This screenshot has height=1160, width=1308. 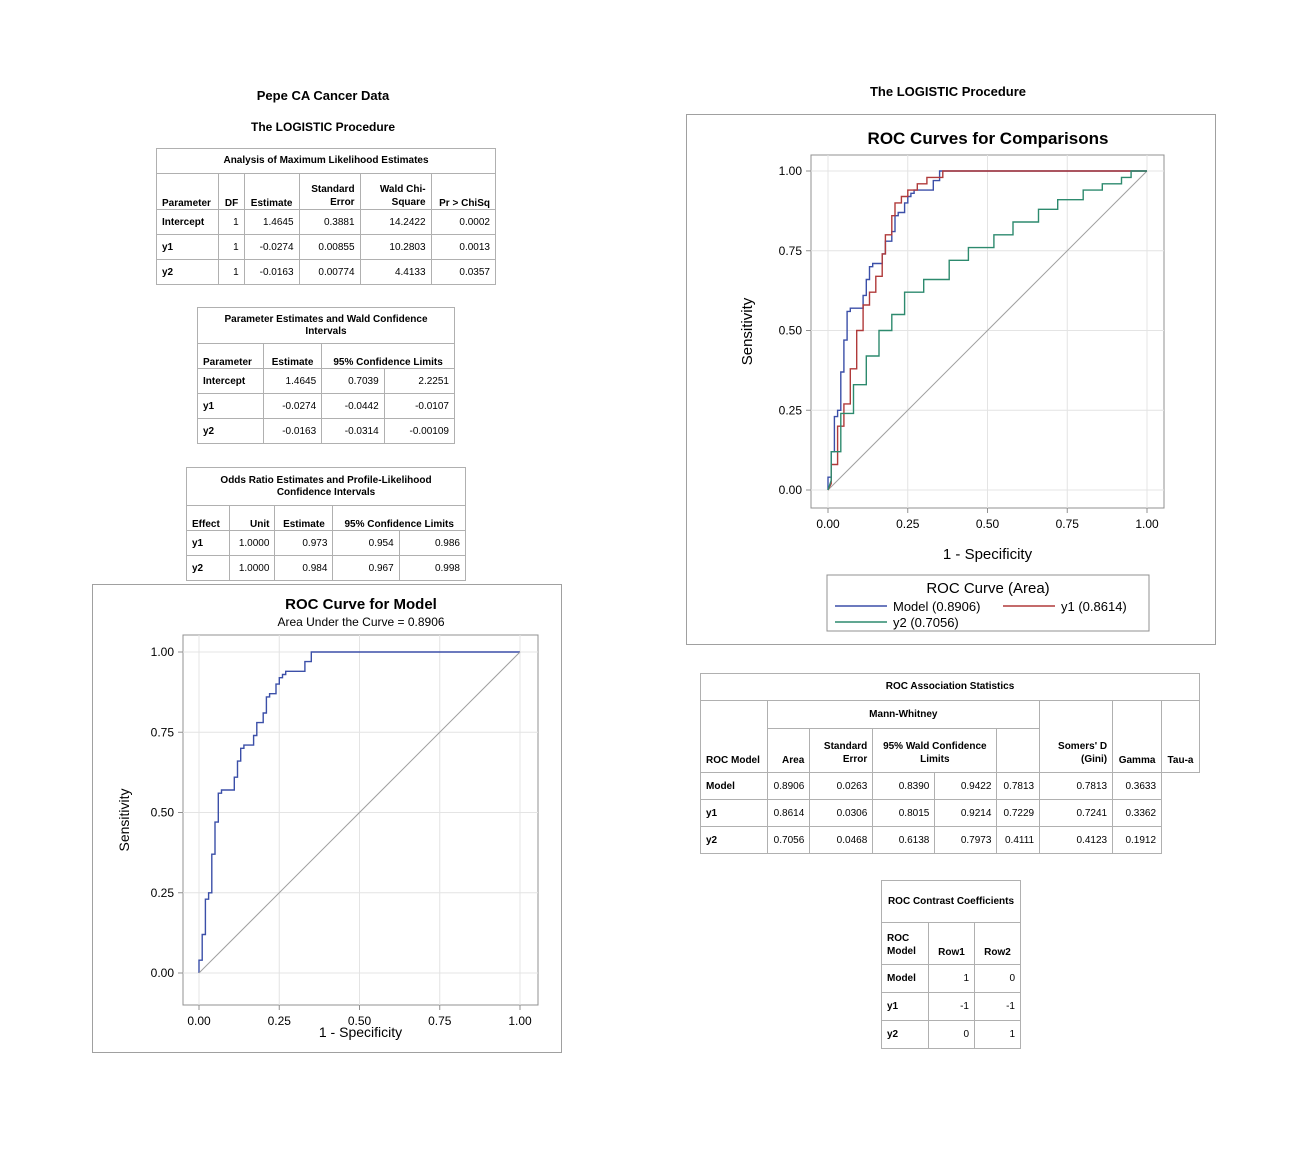 What do you see at coordinates (395, 247) in the screenshot?
I see `cell: 10.2803` at bounding box center [395, 247].